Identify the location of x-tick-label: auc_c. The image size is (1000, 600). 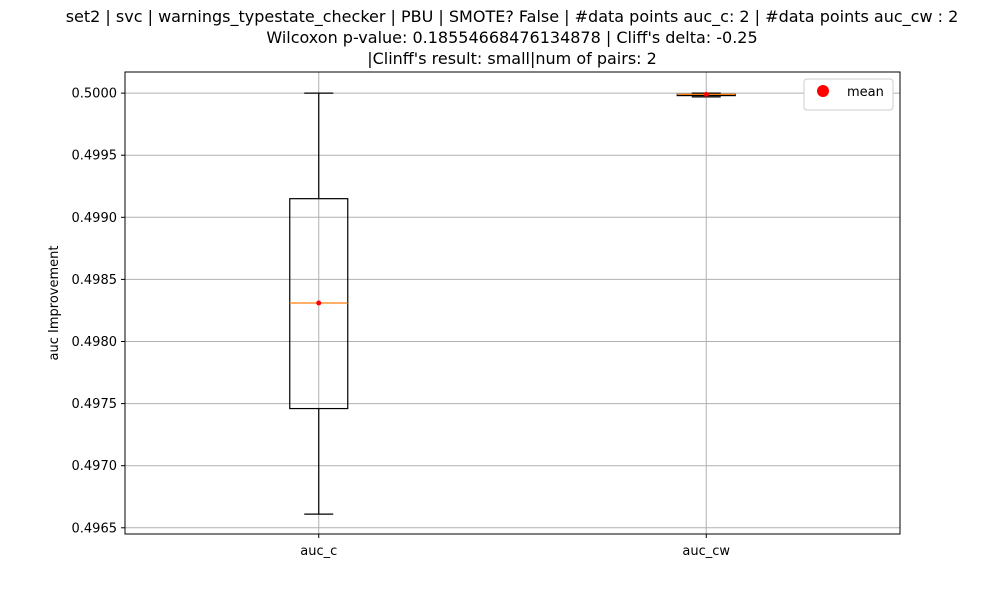
(318, 551).